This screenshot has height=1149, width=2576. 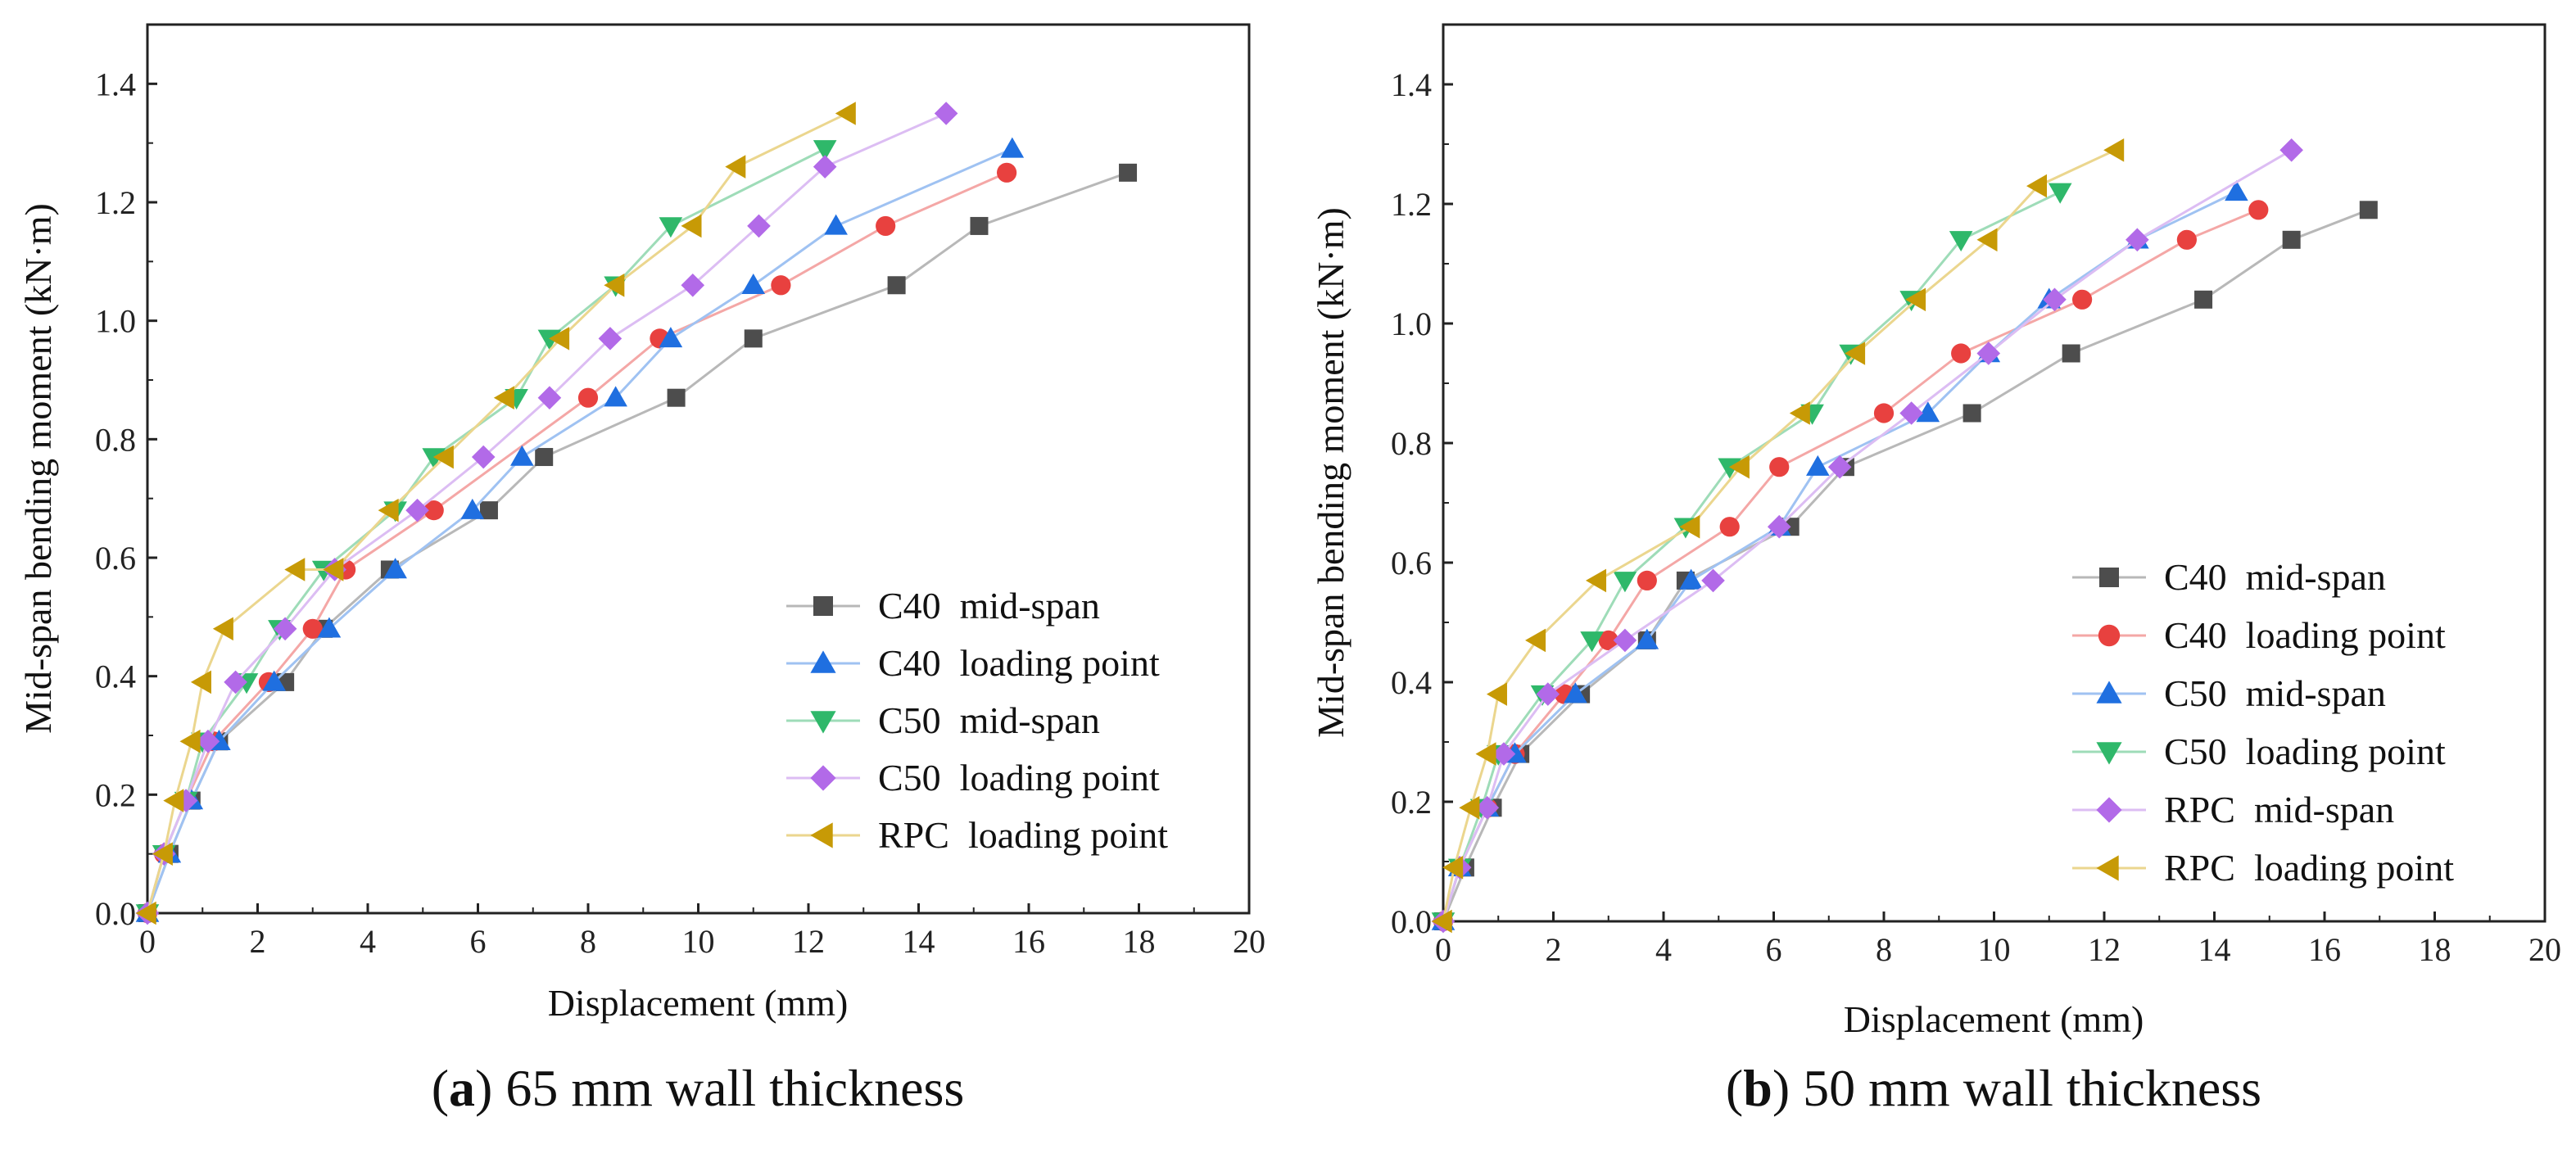 I want to click on legend-label: C40 loading point, so click(x=2305, y=635).